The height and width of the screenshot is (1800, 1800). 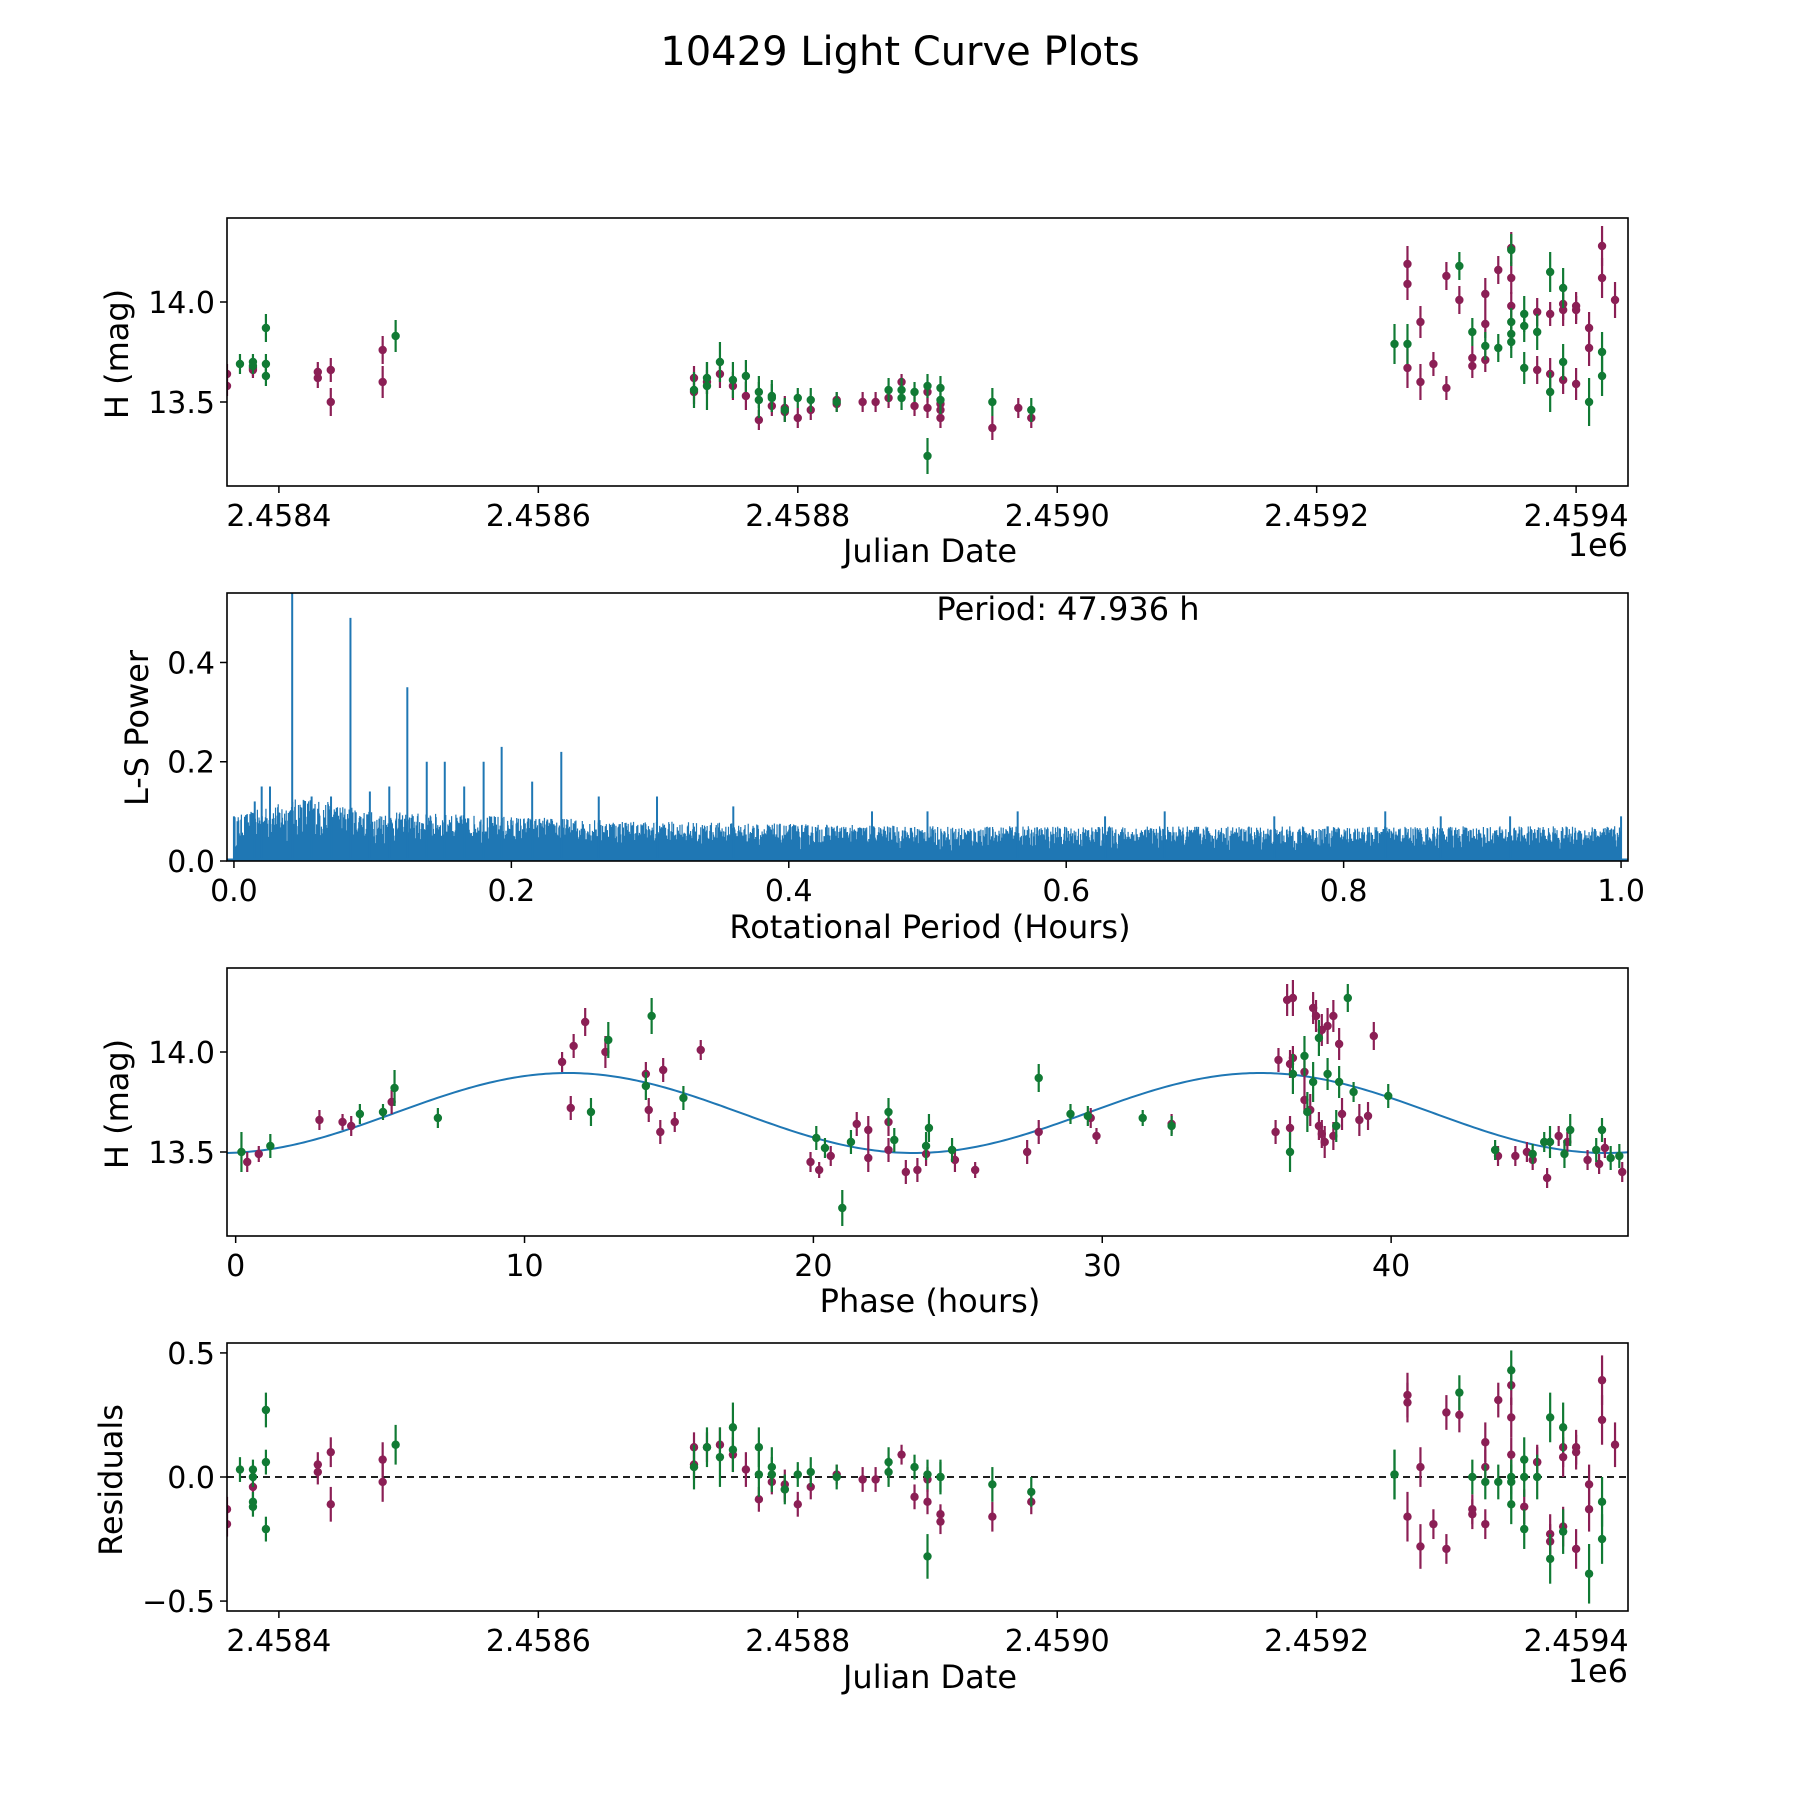 I want to click on lightcurve-xtick-label: 2.4586, so click(x=538, y=516).